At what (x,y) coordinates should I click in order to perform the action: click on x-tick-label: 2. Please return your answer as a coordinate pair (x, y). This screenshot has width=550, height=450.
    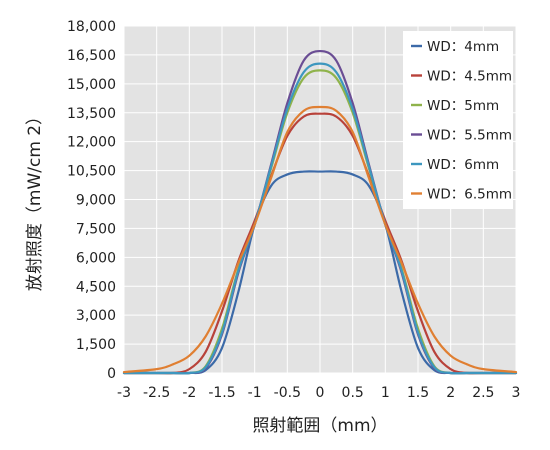
    Looking at the image, I should click on (450, 393).